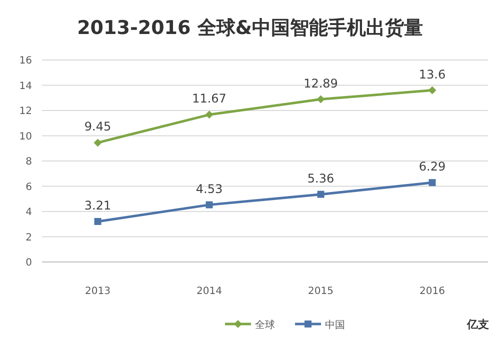 The width and height of the screenshot is (500, 339). I want to click on y-tick-label: 10, so click(25, 136).